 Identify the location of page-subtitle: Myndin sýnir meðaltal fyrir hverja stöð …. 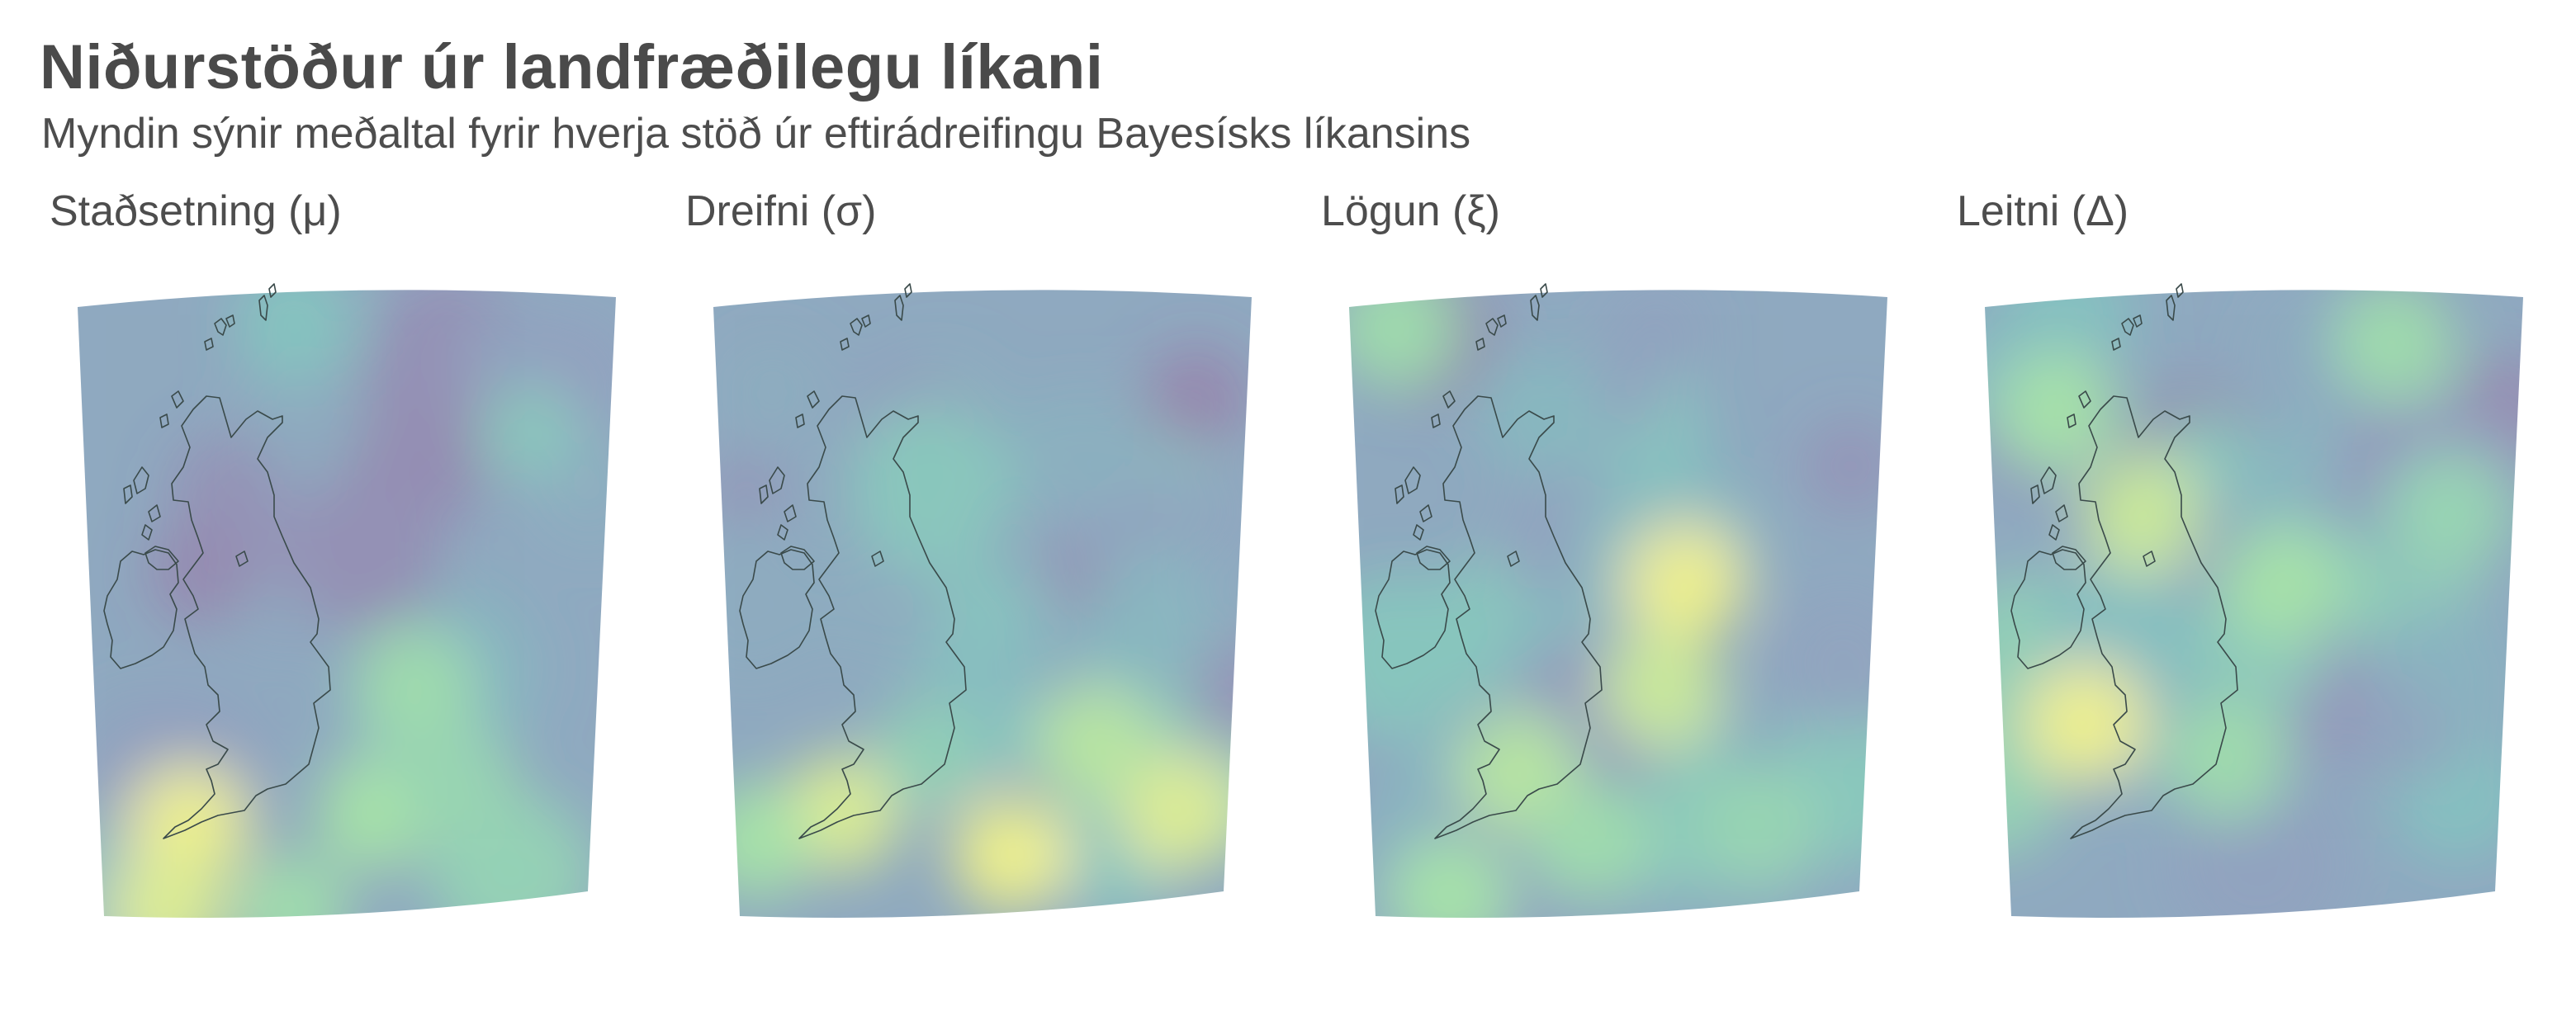
(756, 134).